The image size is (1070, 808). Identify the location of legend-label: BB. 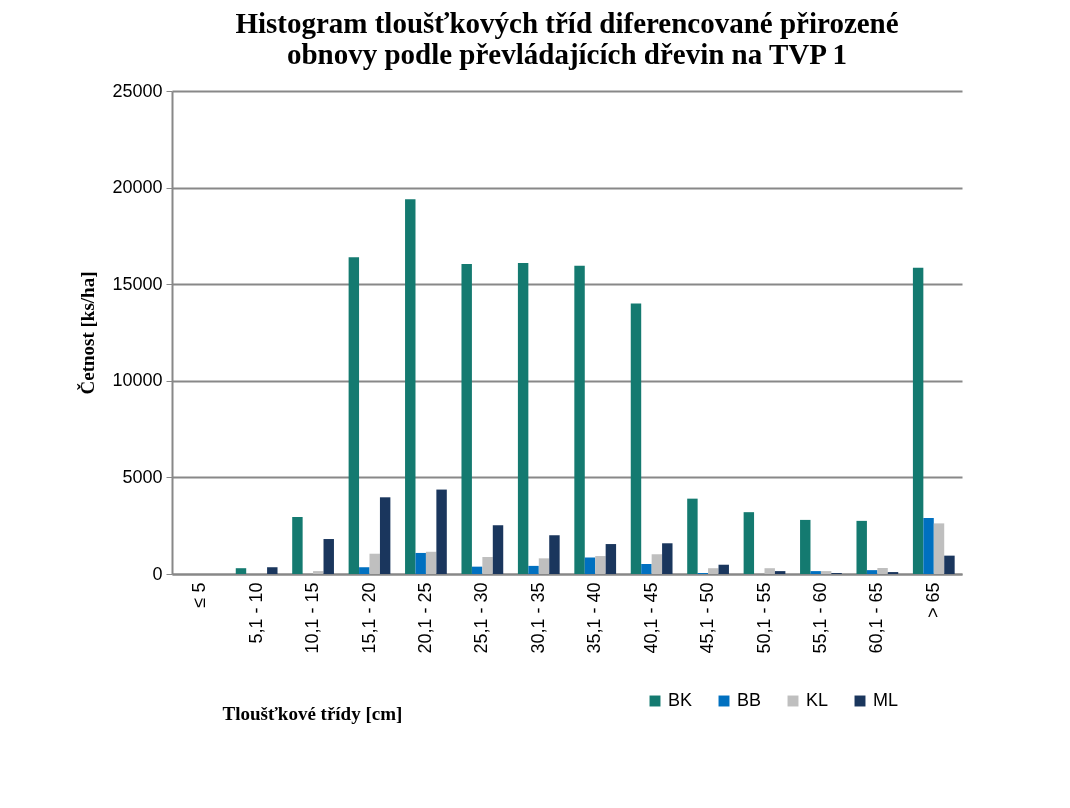
(749, 700).